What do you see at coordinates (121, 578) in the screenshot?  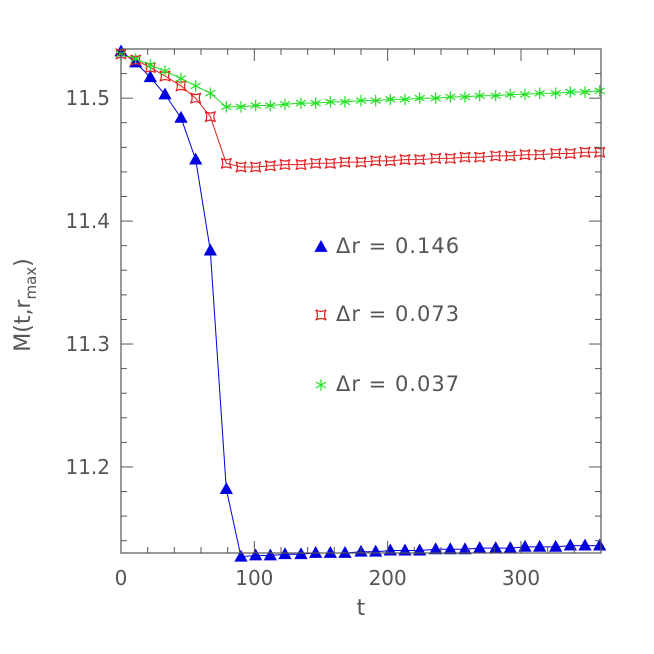 I see `x-tick-label: 0` at bounding box center [121, 578].